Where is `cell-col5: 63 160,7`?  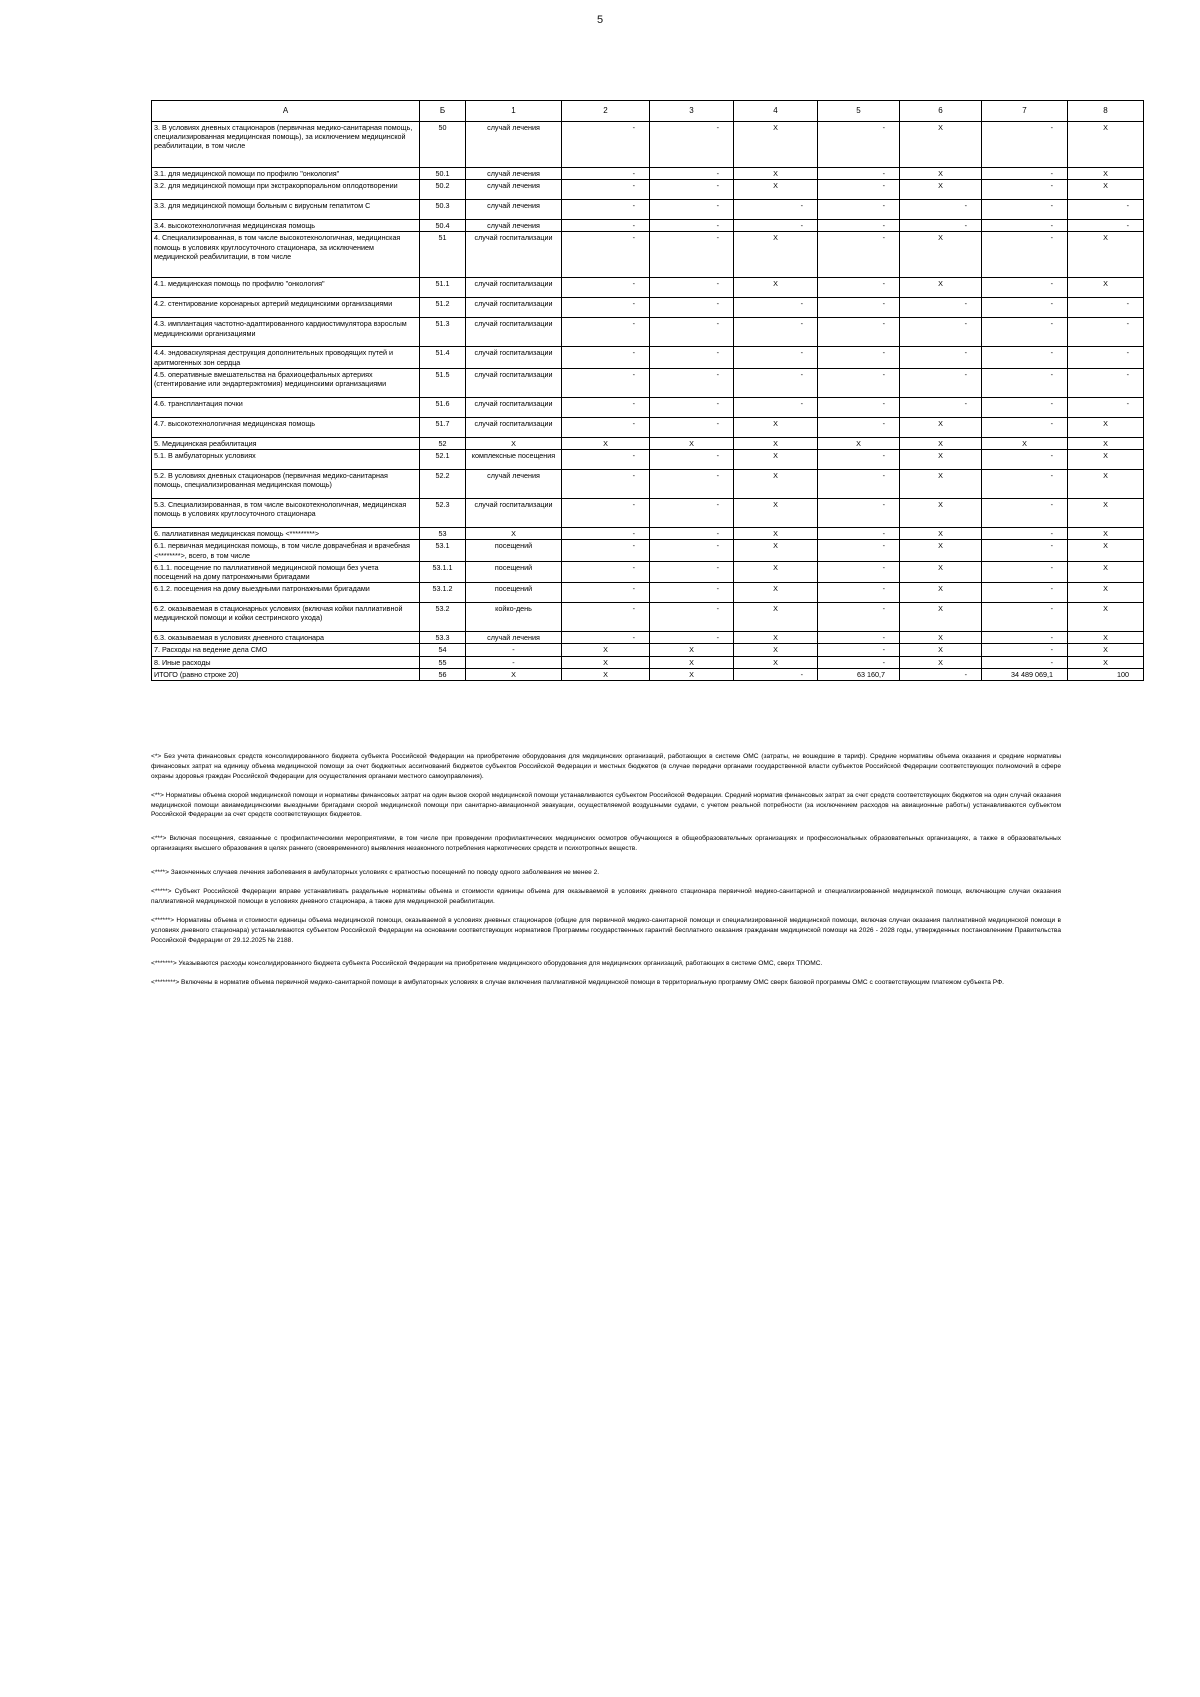 cell-col5: 63 160,7 is located at coordinates (858, 674).